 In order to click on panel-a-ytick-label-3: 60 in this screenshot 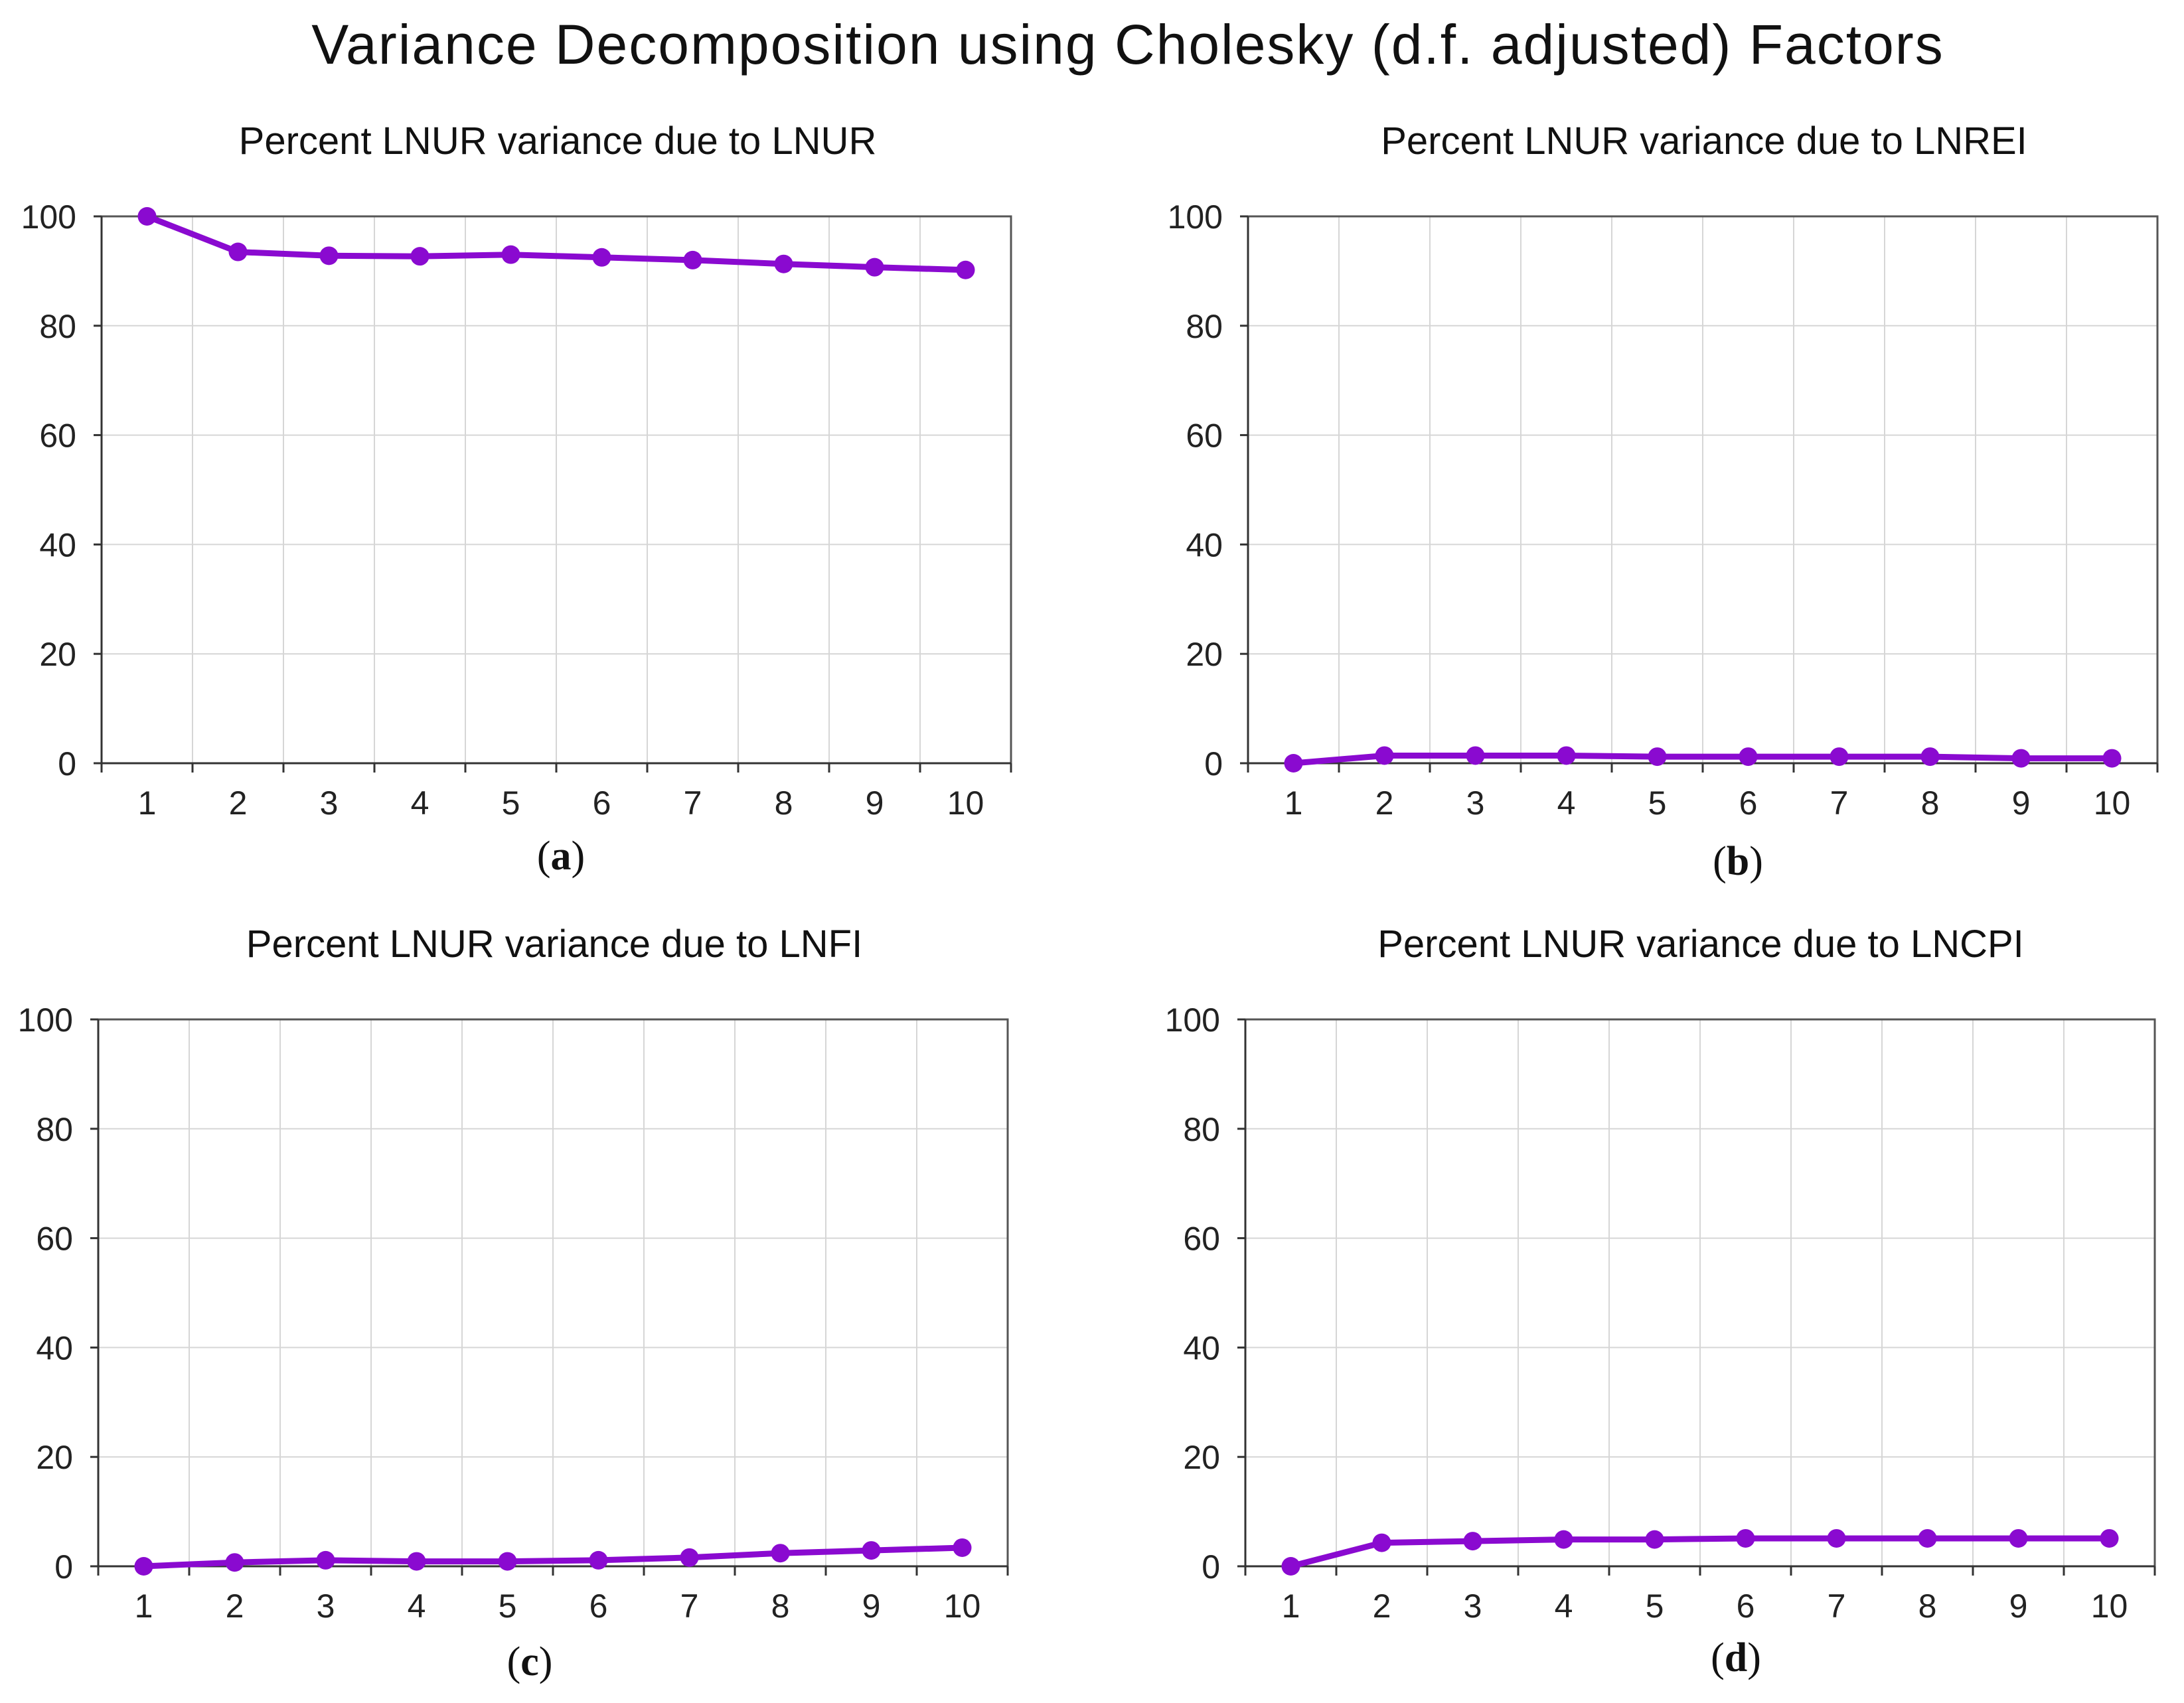, I will do `click(57, 436)`.